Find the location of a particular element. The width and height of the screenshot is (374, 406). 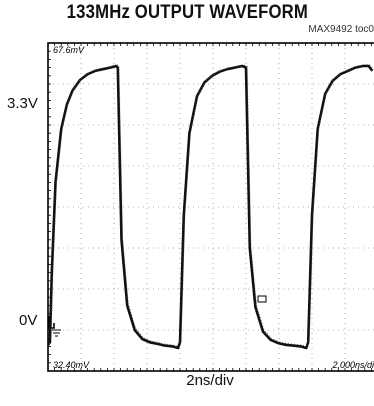

figure-code: MAX9492 toc0 is located at coordinates (341, 29).